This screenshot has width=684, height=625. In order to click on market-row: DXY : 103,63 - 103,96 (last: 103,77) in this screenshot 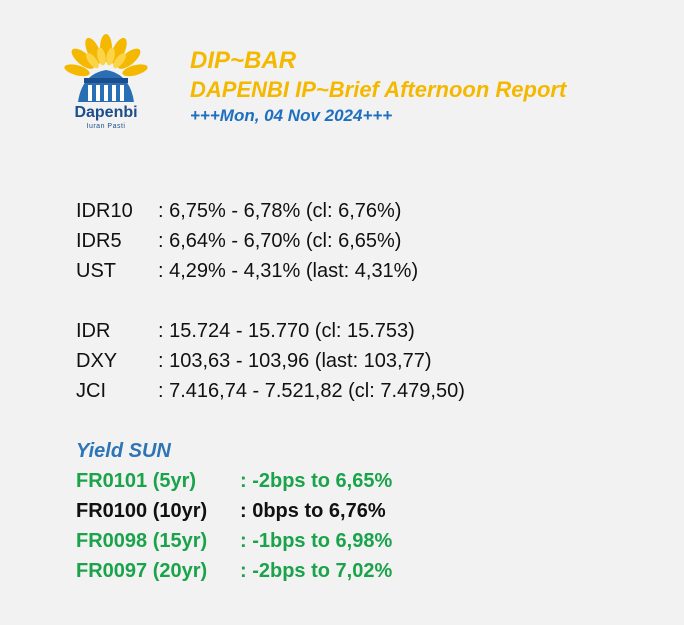, I will do `click(270, 361)`.